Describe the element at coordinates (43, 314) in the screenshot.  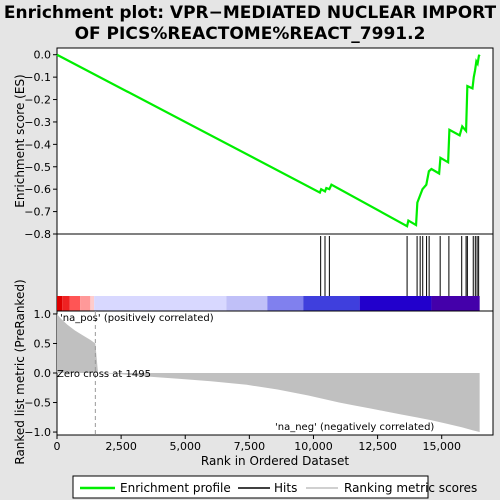
I see `metric-y-tick-label: 1.0` at that location.